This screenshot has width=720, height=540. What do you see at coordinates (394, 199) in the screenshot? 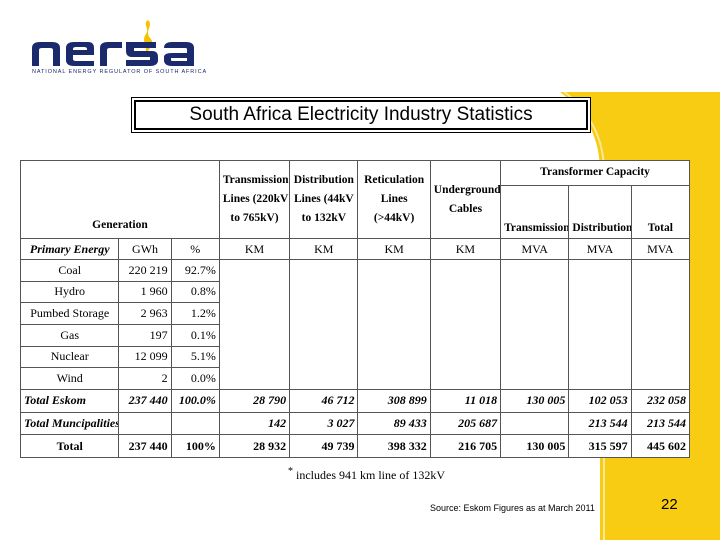
I see `header-reticulation-lines: Reticulation Lines (>44kV)` at bounding box center [394, 199].